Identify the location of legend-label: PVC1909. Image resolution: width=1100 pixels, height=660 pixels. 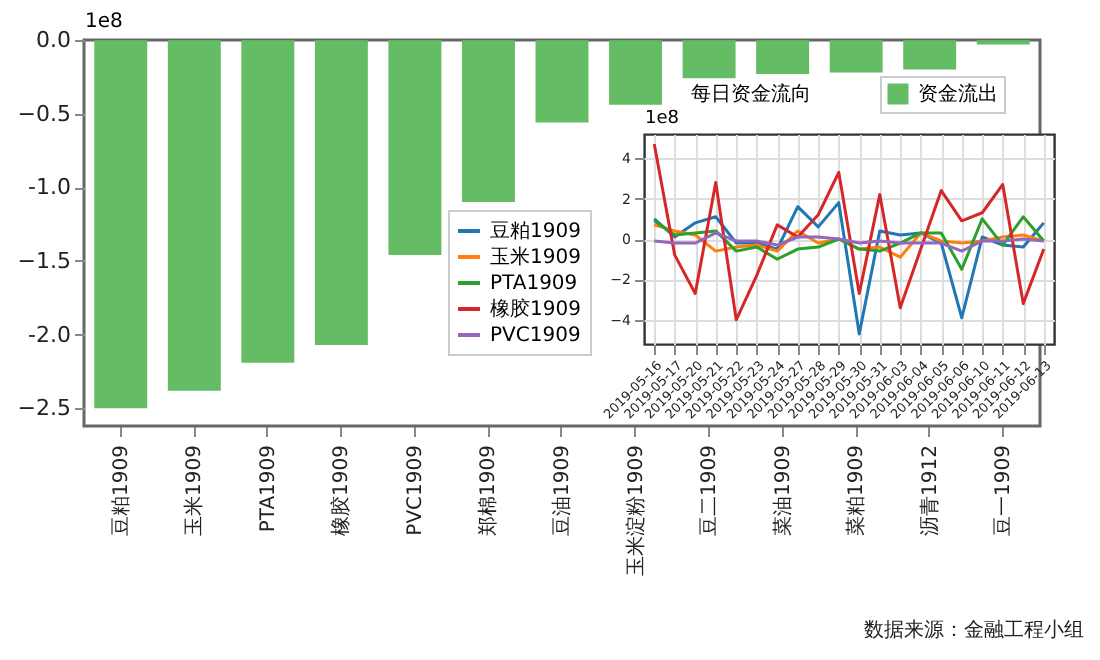
(535, 336).